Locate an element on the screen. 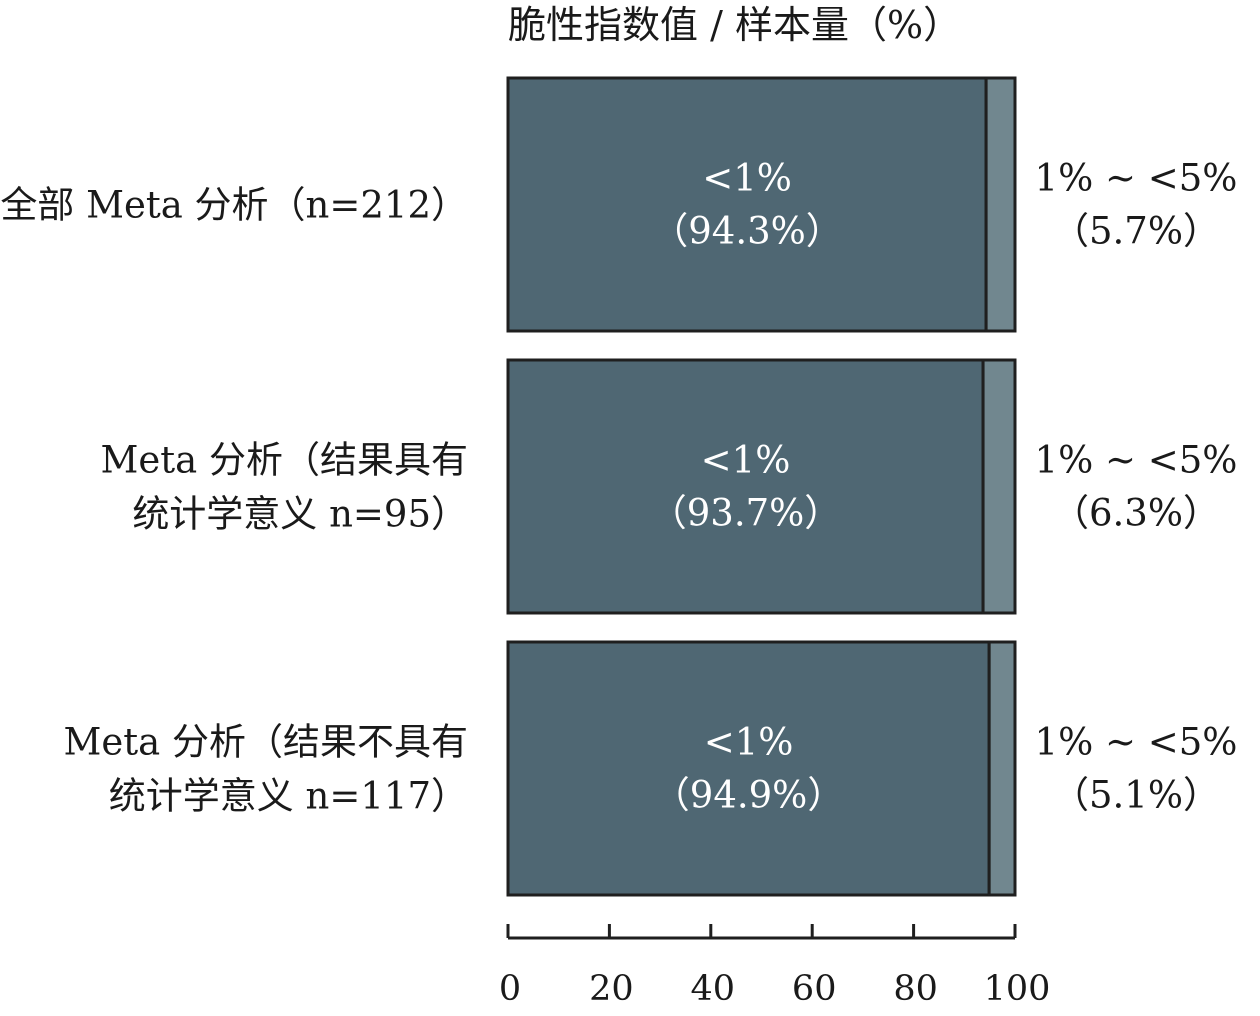 This screenshot has height=1016, width=1260. bar-label-name-1: <1% is located at coordinates (747, 178).